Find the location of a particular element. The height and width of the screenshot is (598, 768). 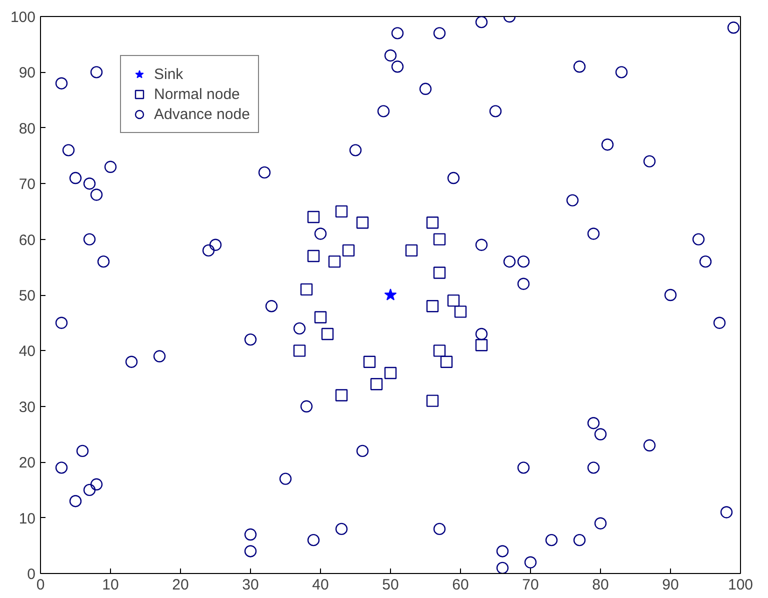

y-tick-label: 10 is located at coordinates (27, 519).